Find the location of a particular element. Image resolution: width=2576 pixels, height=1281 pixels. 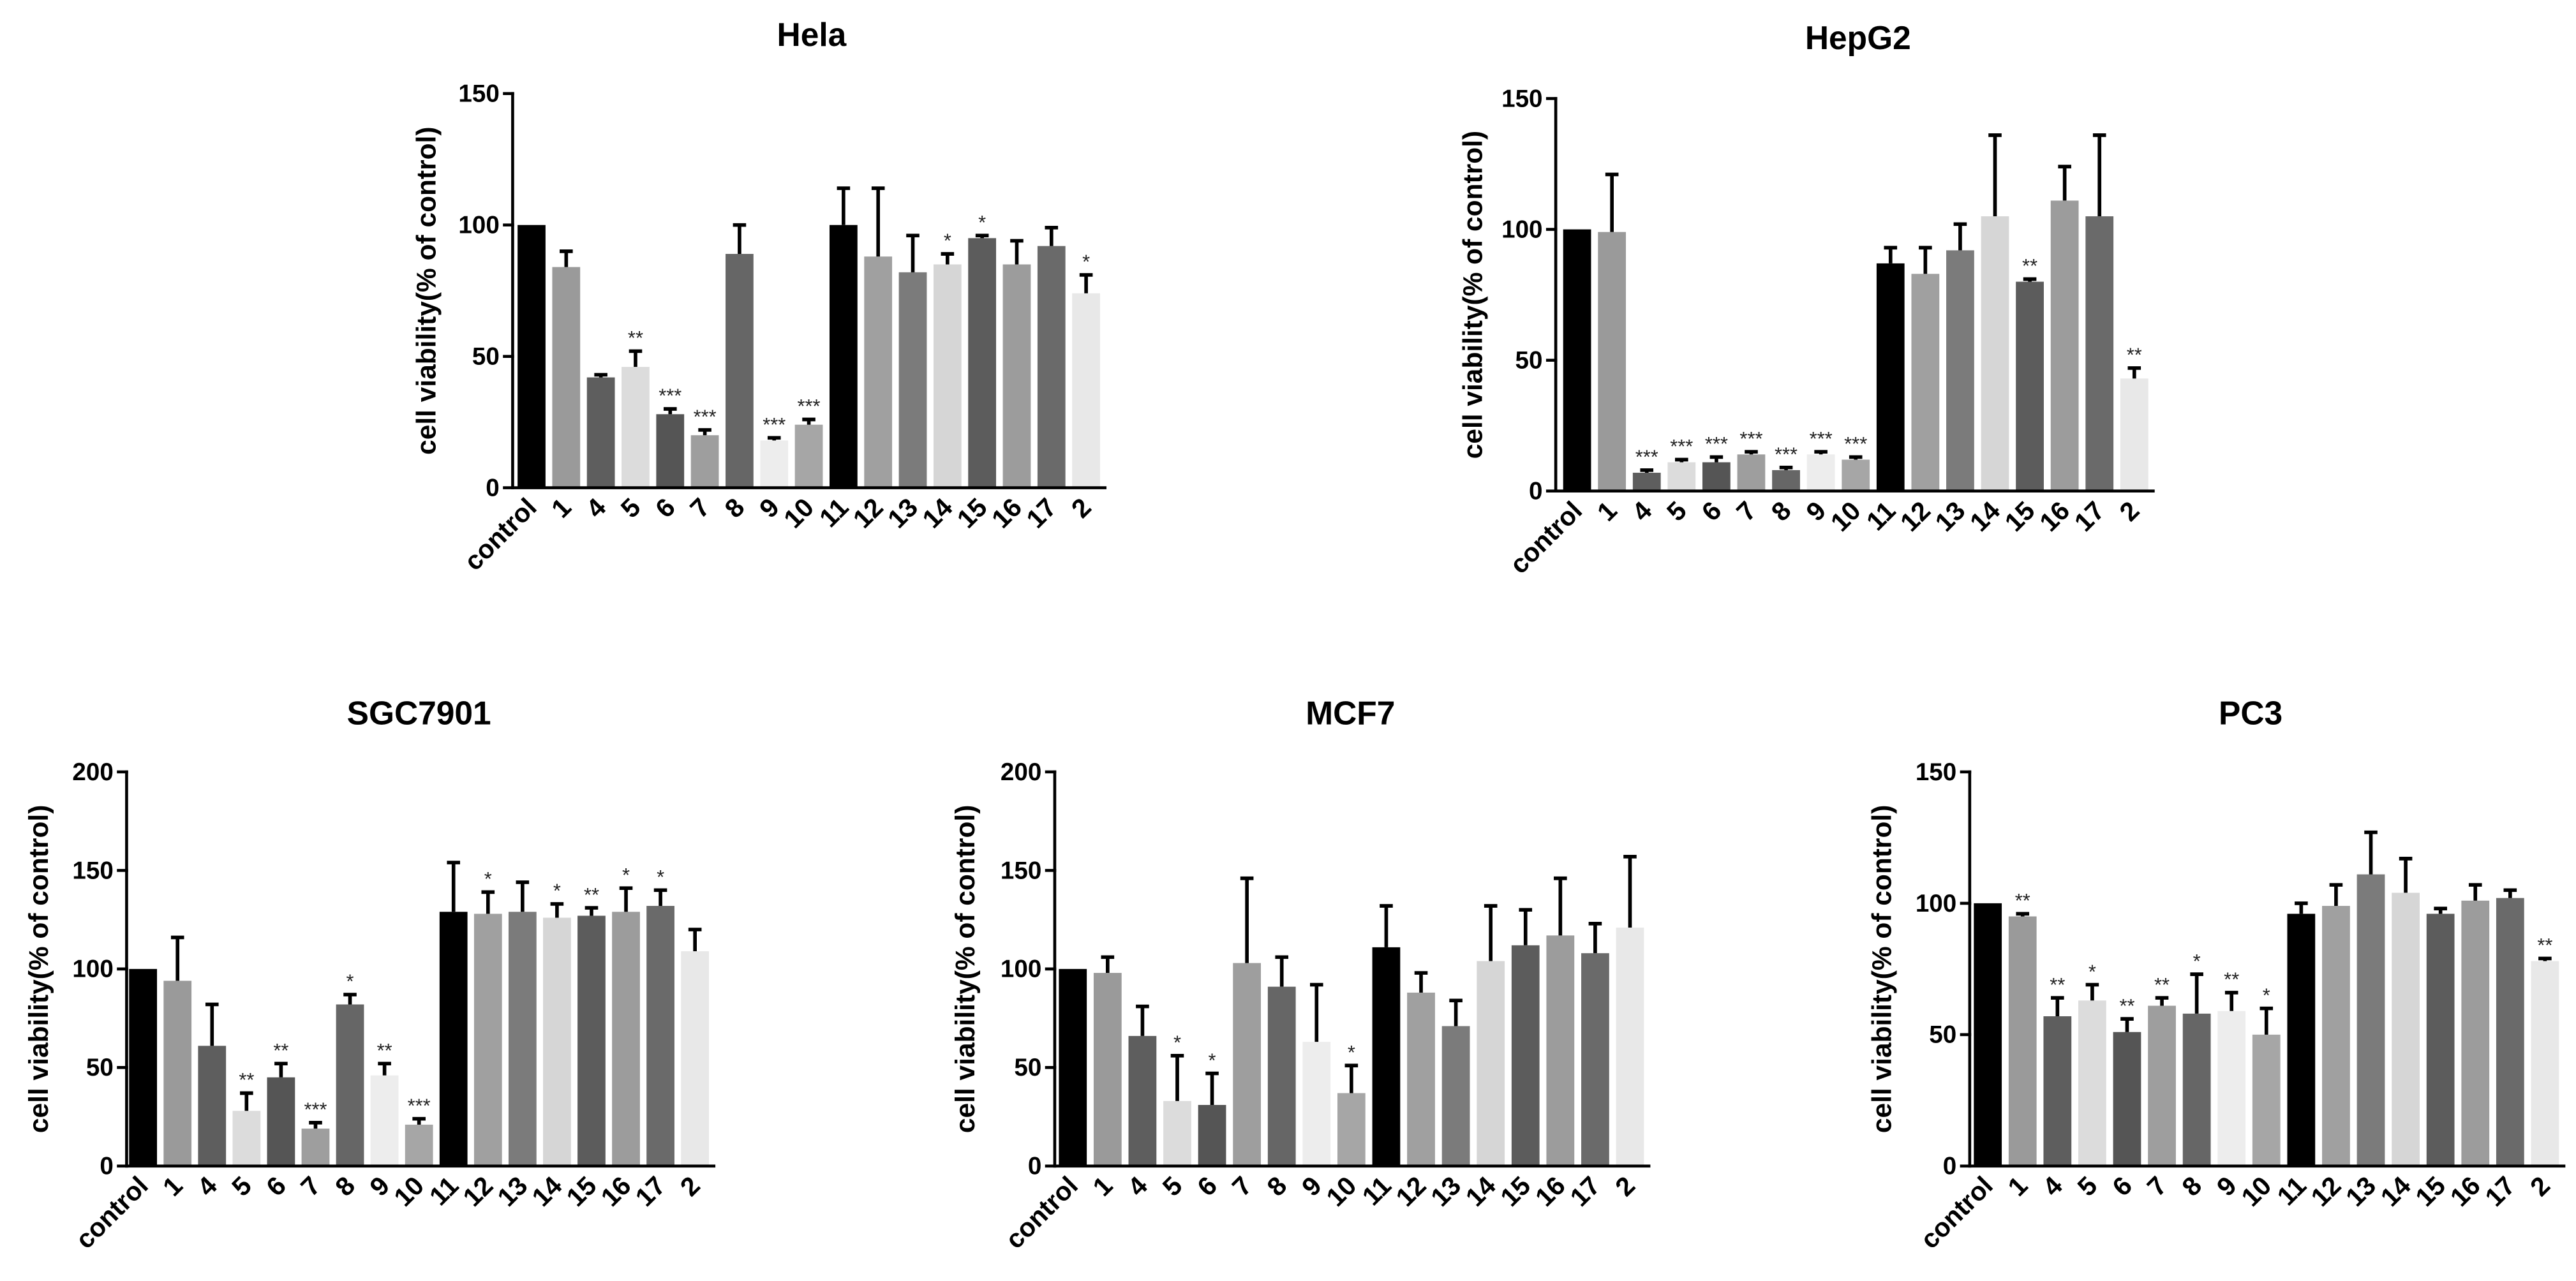

x-tick-label-hepg2-17: 17 is located at coordinates (2089, 516).